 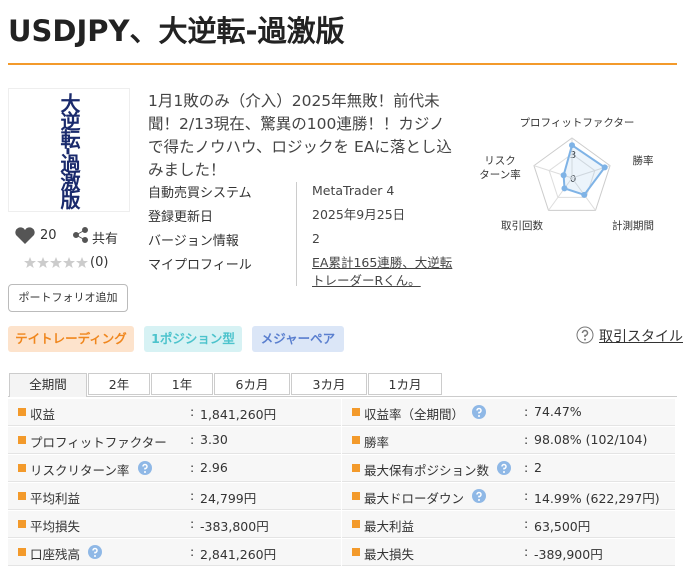 I want to click on stat-label: リスクリターン率, so click(x=80, y=470).